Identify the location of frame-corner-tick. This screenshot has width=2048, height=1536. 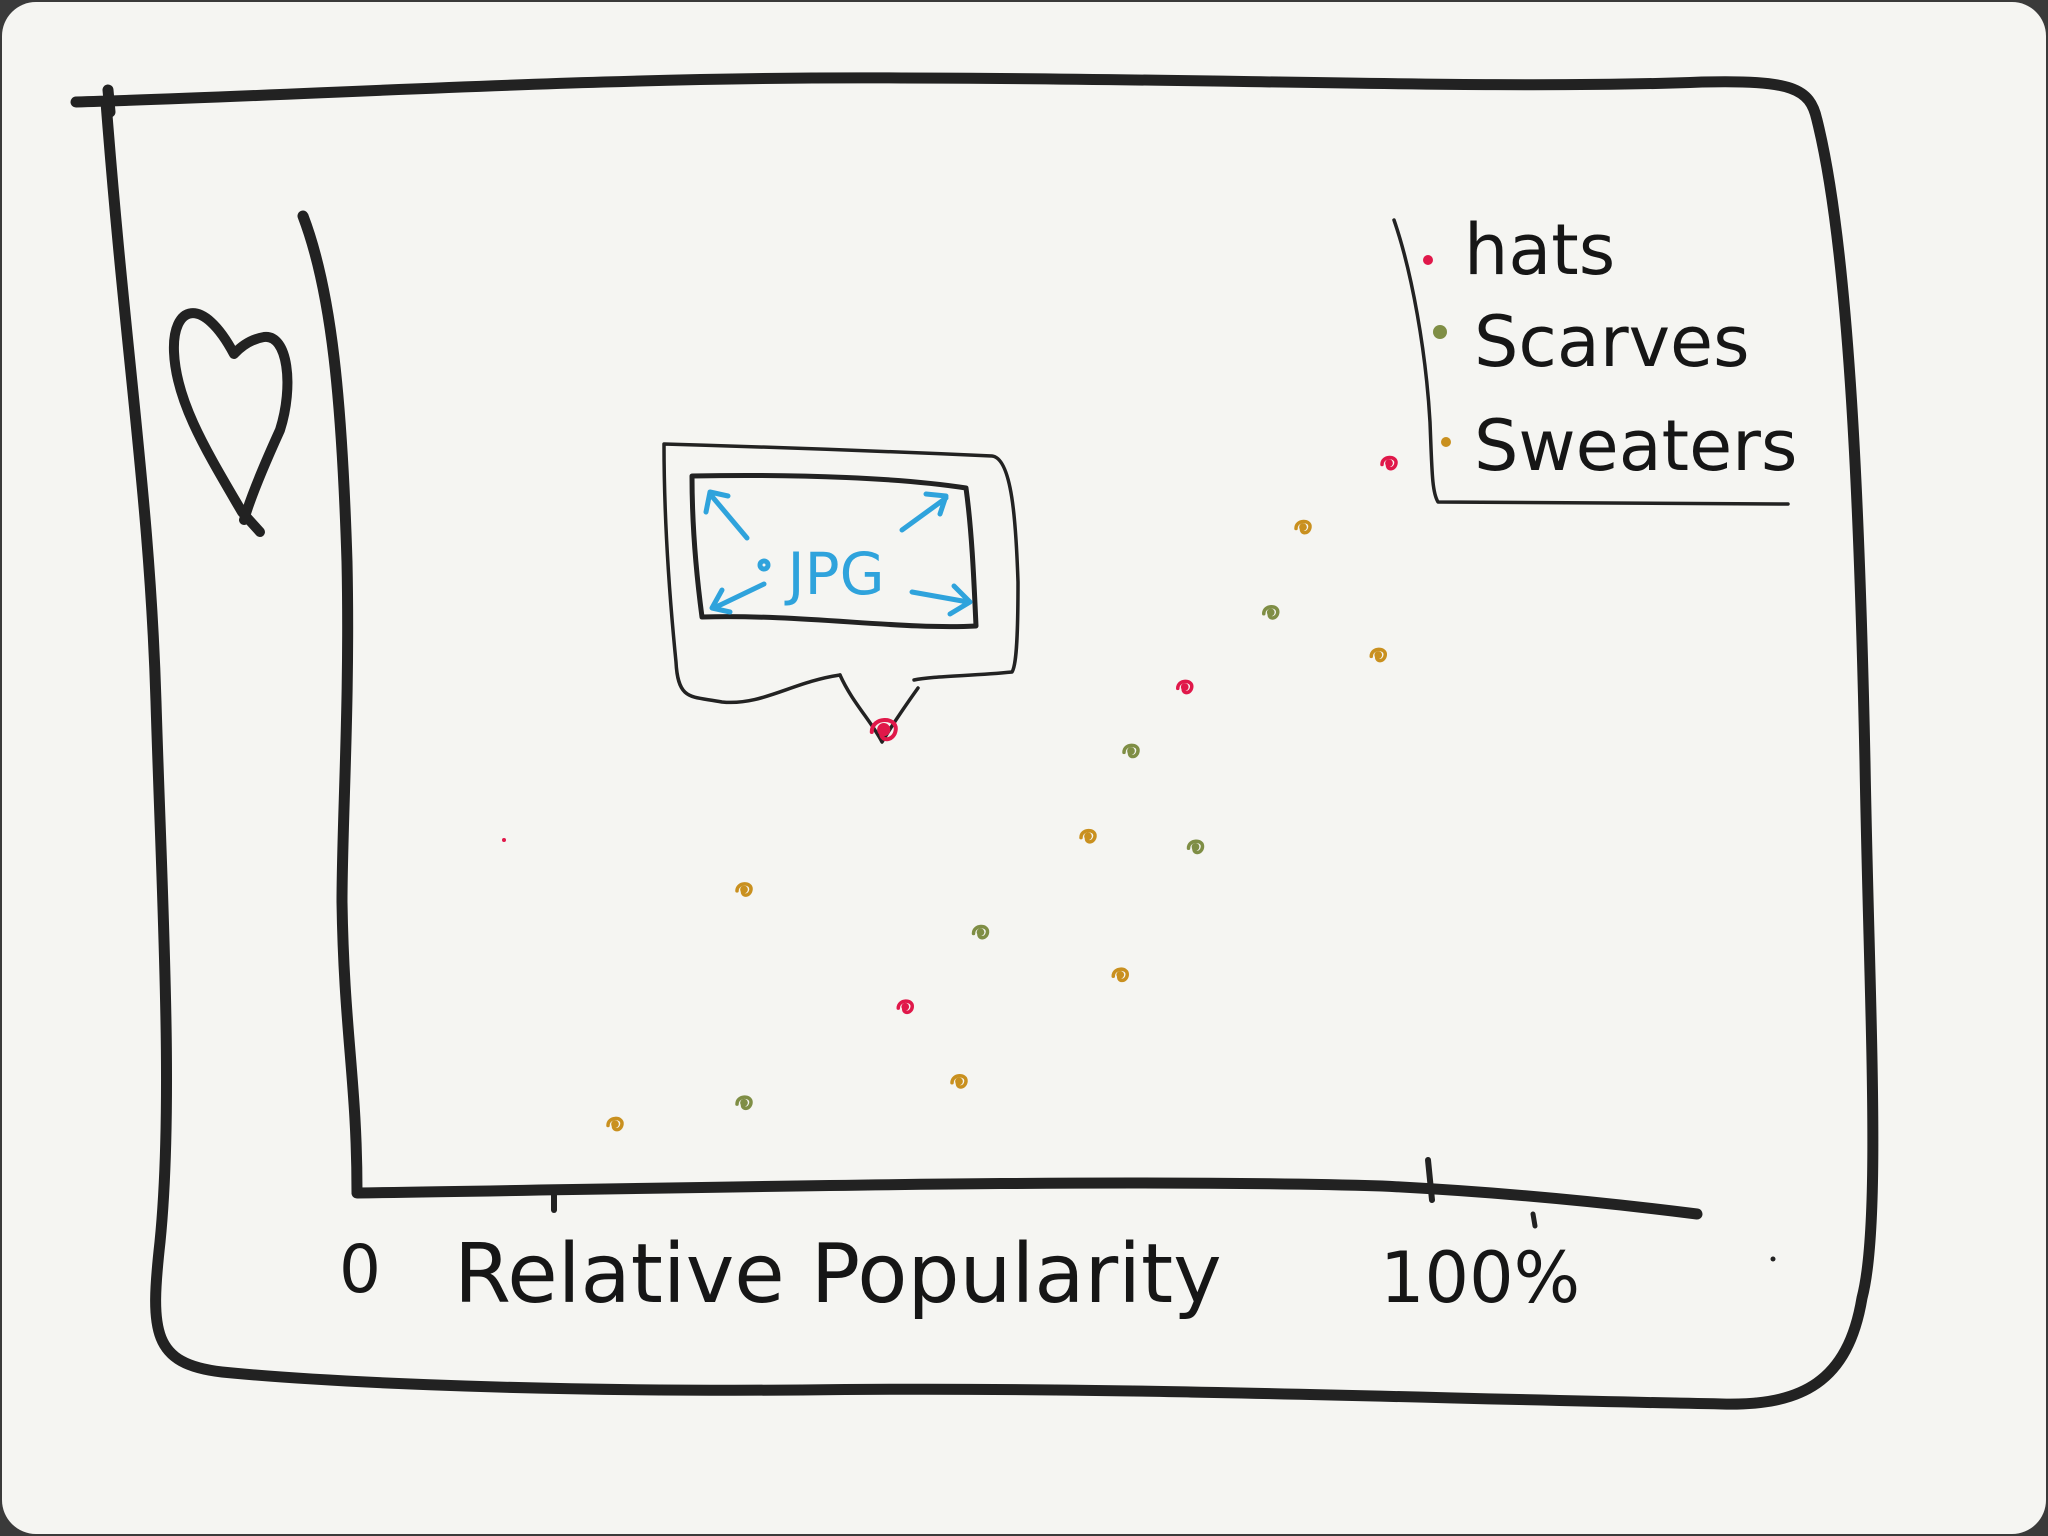
(109, 101).